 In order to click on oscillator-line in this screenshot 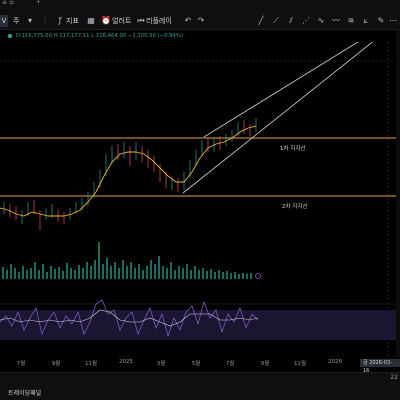, I will do `click(129, 318)`.